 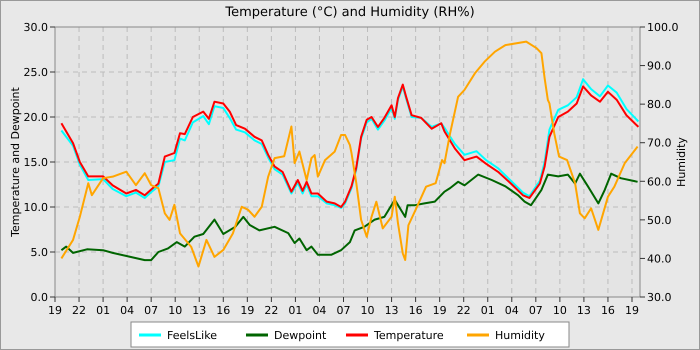 I want to click on y-tick-label: 20.0, so click(x=36, y=117).